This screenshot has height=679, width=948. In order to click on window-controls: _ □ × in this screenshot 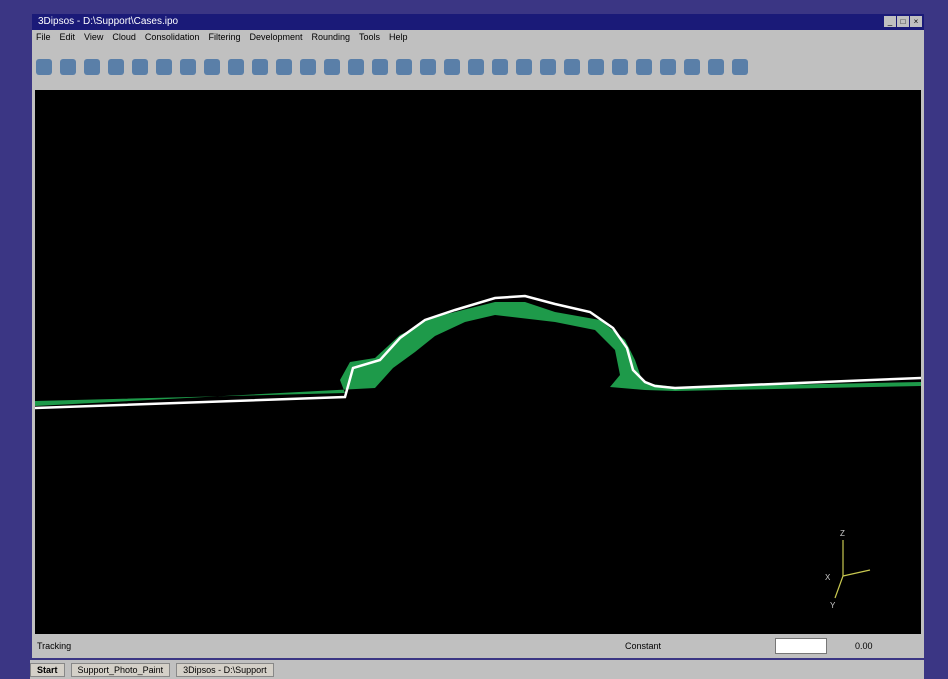, I will do `click(903, 21)`.